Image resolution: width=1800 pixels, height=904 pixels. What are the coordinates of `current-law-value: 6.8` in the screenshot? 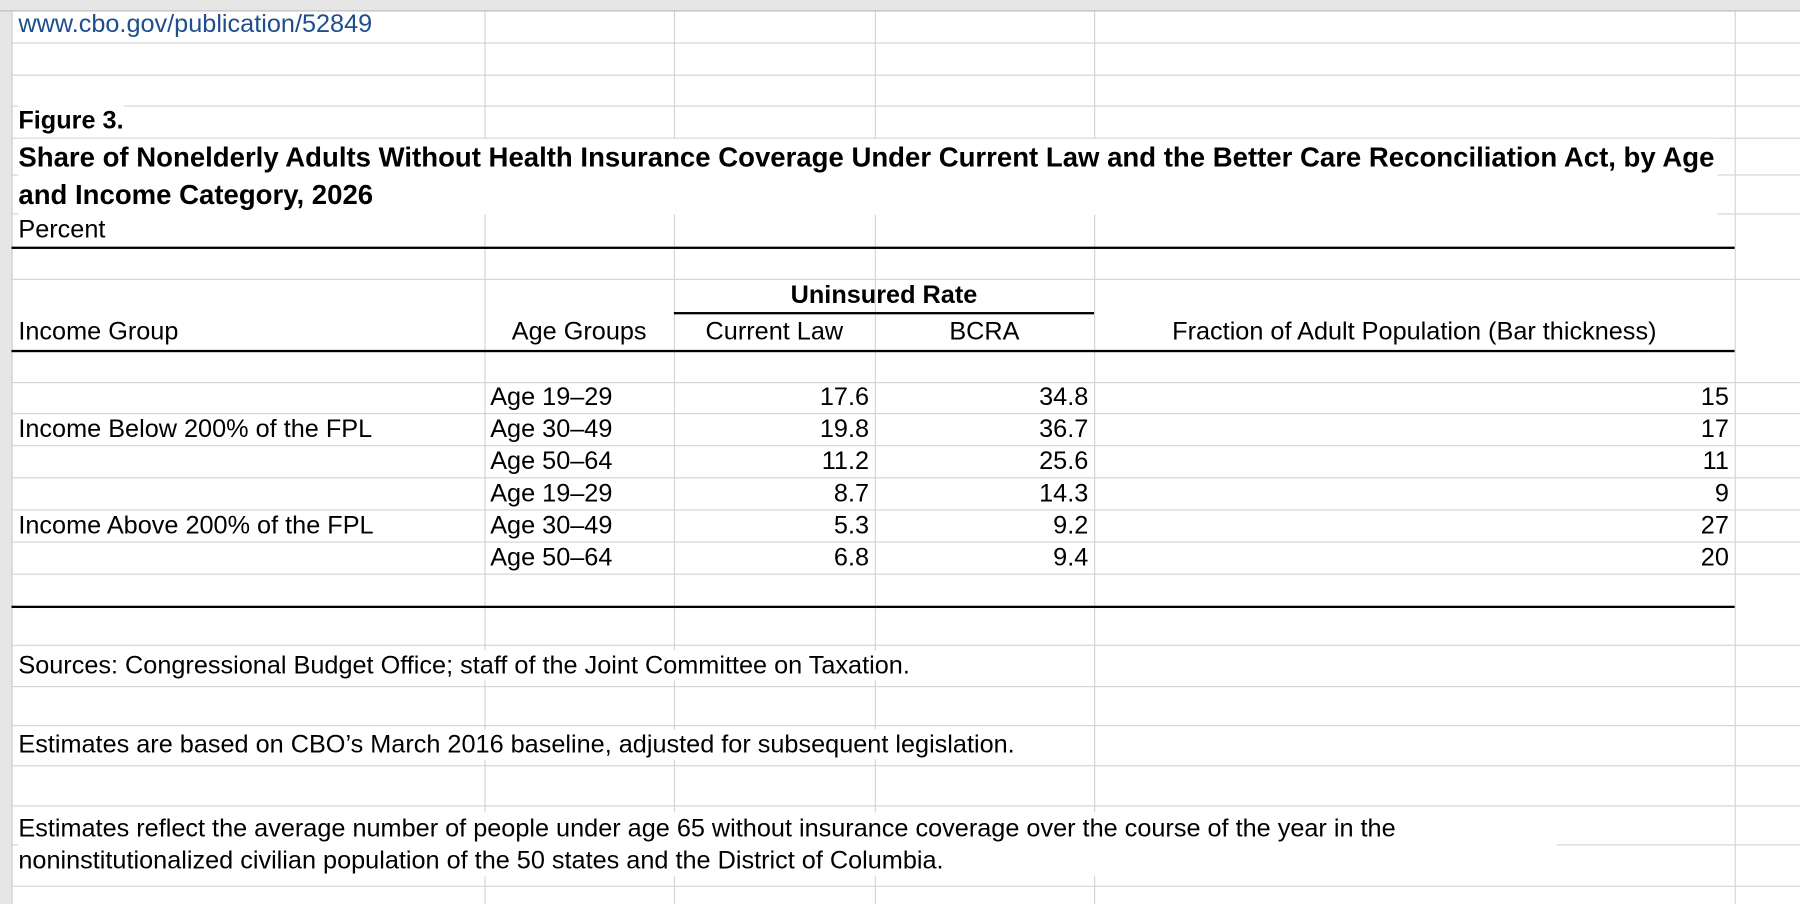 It's located at (851, 557).